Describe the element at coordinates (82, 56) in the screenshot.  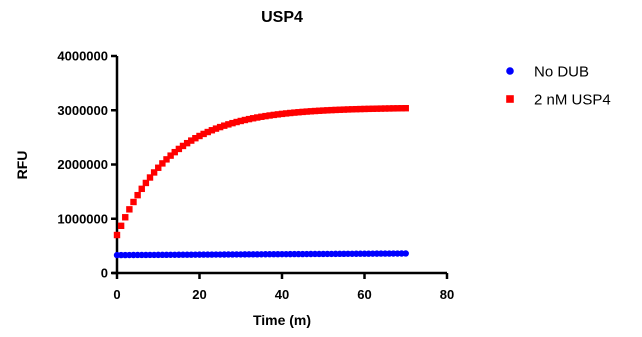
I see `y-tick-label: 4000000` at that location.